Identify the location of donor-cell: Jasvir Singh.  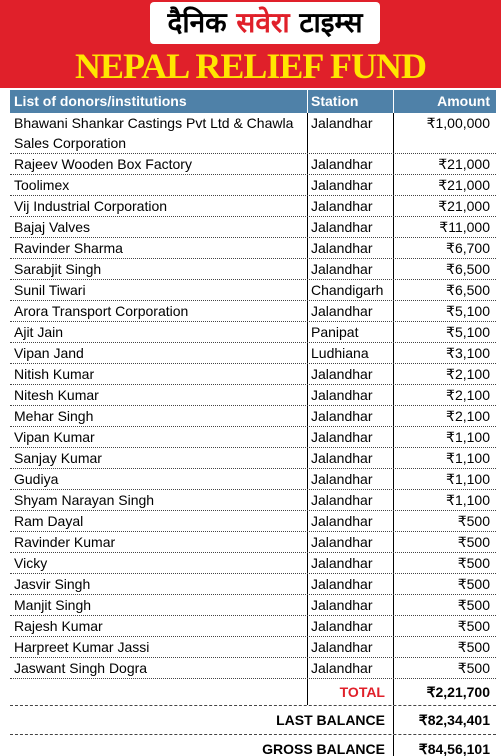
(159, 584).